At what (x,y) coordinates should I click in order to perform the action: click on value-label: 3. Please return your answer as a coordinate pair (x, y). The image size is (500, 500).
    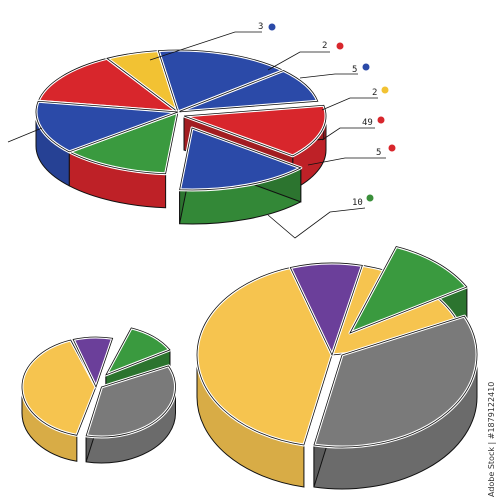
    Looking at the image, I should click on (260, 27).